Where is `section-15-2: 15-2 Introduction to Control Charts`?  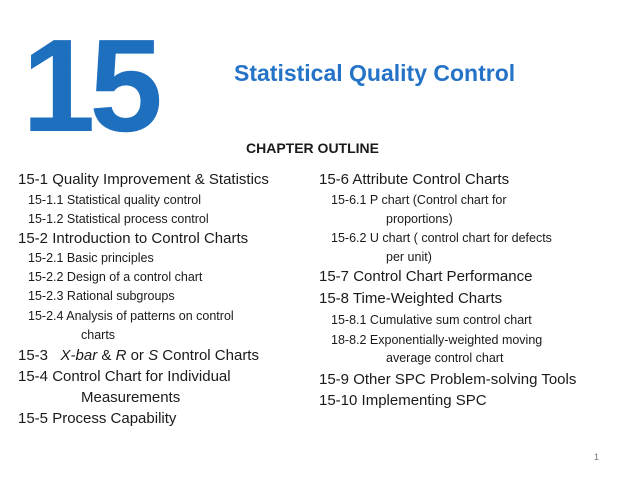 section-15-2: 15-2 Introduction to Control Charts is located at coordinates (133, 238).